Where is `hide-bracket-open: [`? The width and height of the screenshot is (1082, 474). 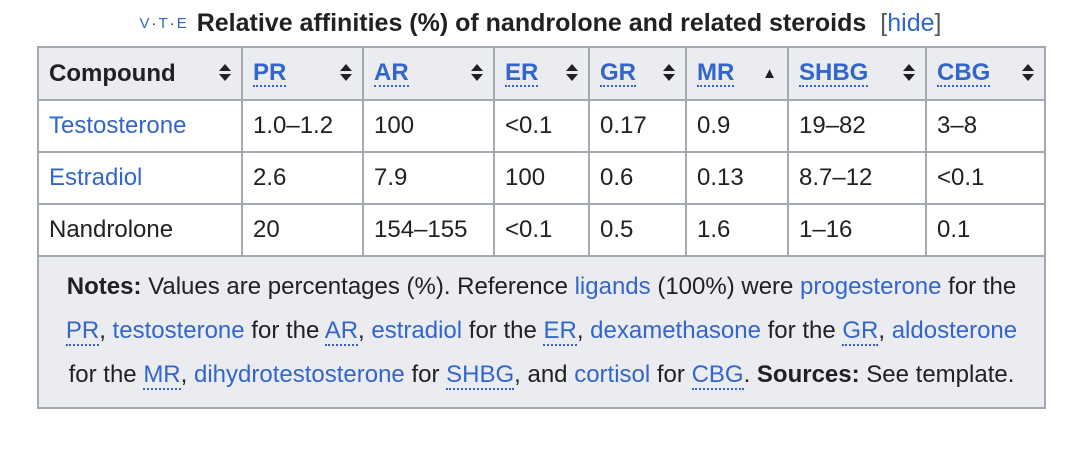
hide-bracket-open: [ is located at coordinates (884, 22).